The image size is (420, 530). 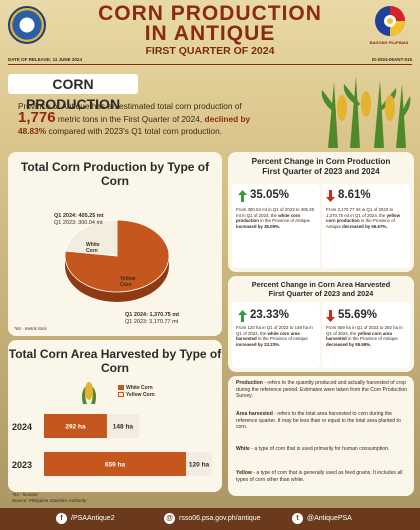 What do you see at coordinates (128, 279) in the screenshot?
I see `yellow-tag-line-1: Yellow` at bounding box center [128, 279].